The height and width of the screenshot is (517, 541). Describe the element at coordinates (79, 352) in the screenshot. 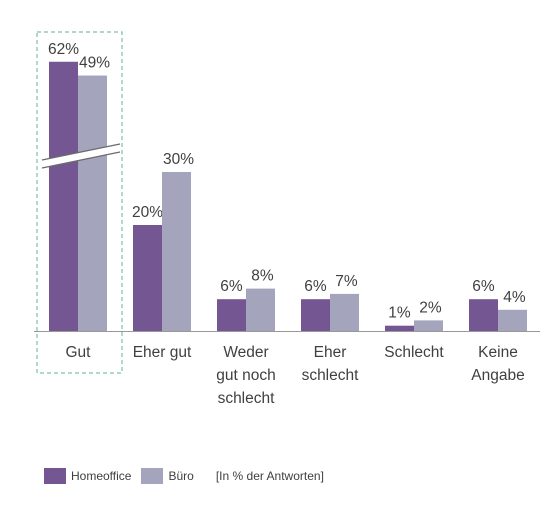

I see `category-label-0-0: Gut` at that location.